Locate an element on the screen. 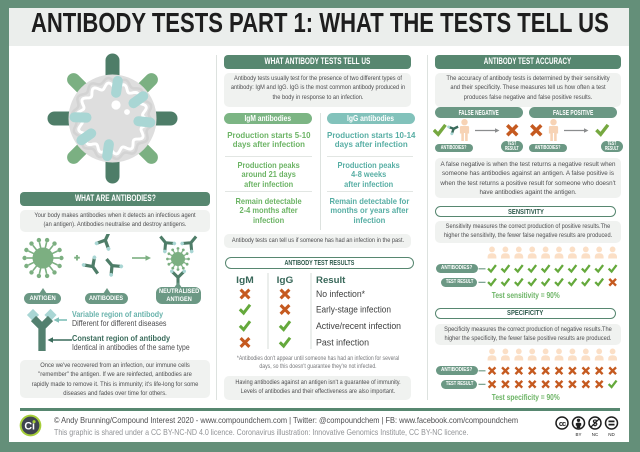 Image resolution: width=640 pixels, height=452 pixels. svg-text: BY is located at coordinates (578, 434).